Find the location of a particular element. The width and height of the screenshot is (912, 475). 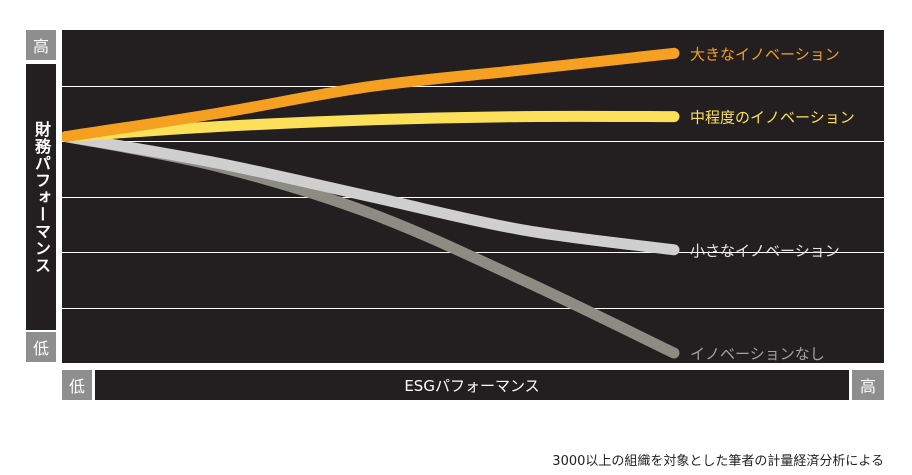

y-axis-high-label: 高 is located at coordinates (41, 45).